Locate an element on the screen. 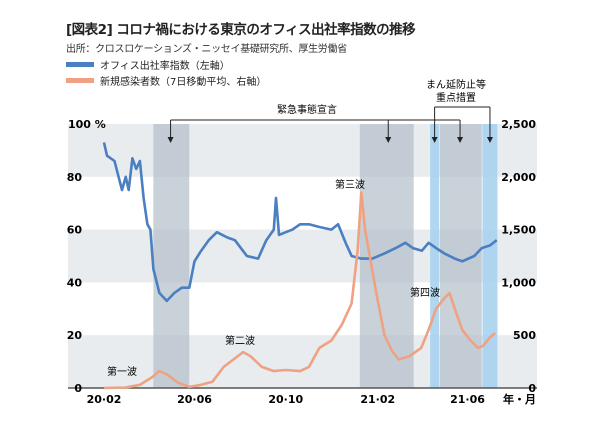 The image size is (600, 435). x-tick-label: 21·06 is located at coordinates (467, 399).